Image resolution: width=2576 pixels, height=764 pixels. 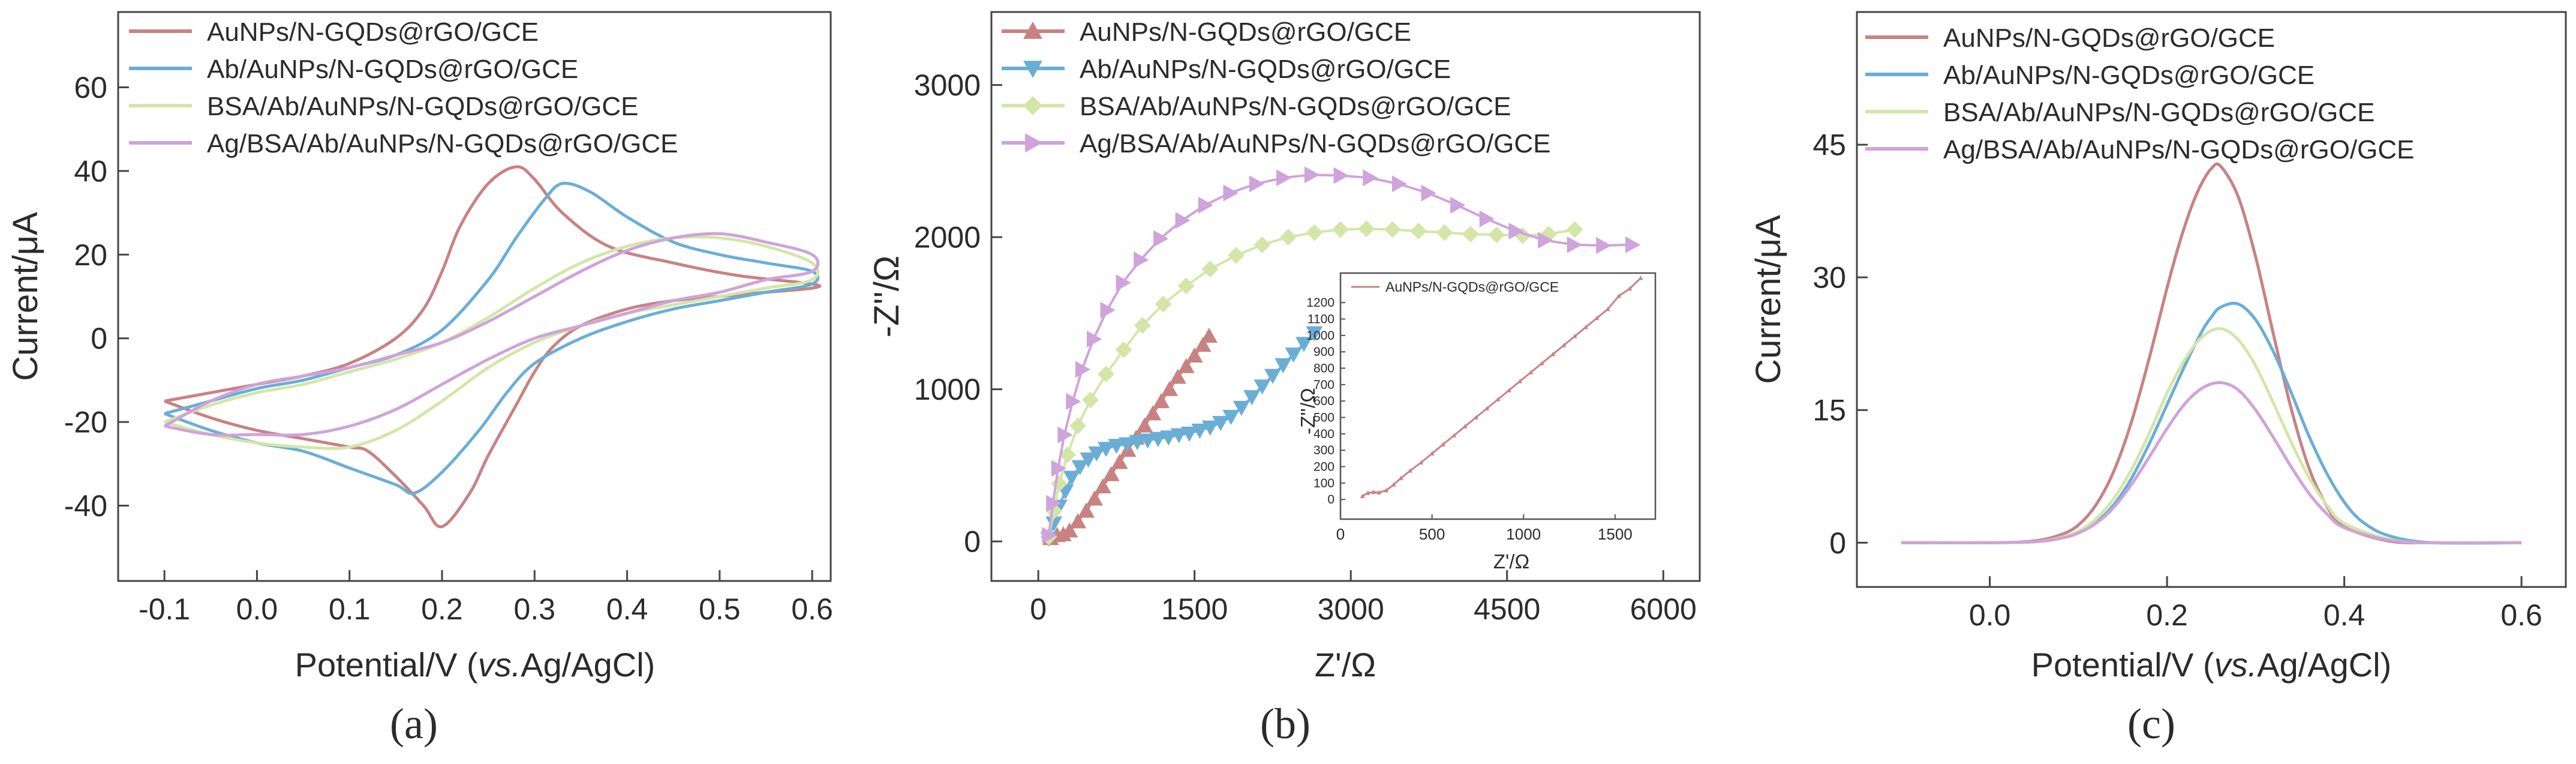 I want to click on panel-a-x-tick-label: 0.3, so click(x=535, y=609).